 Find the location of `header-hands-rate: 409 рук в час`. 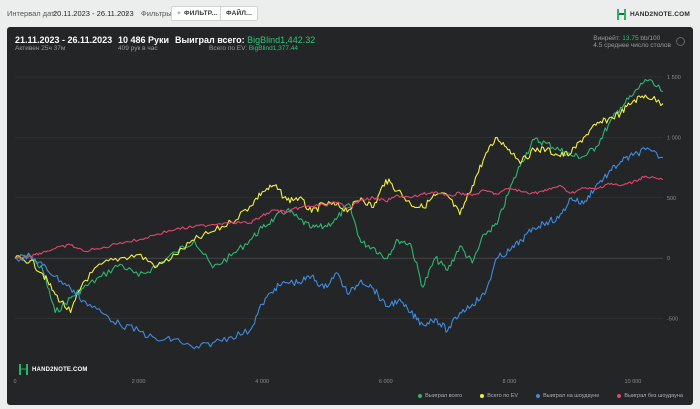

header-hands-rate: 409 рук в час is located at coordinates (138, 48).